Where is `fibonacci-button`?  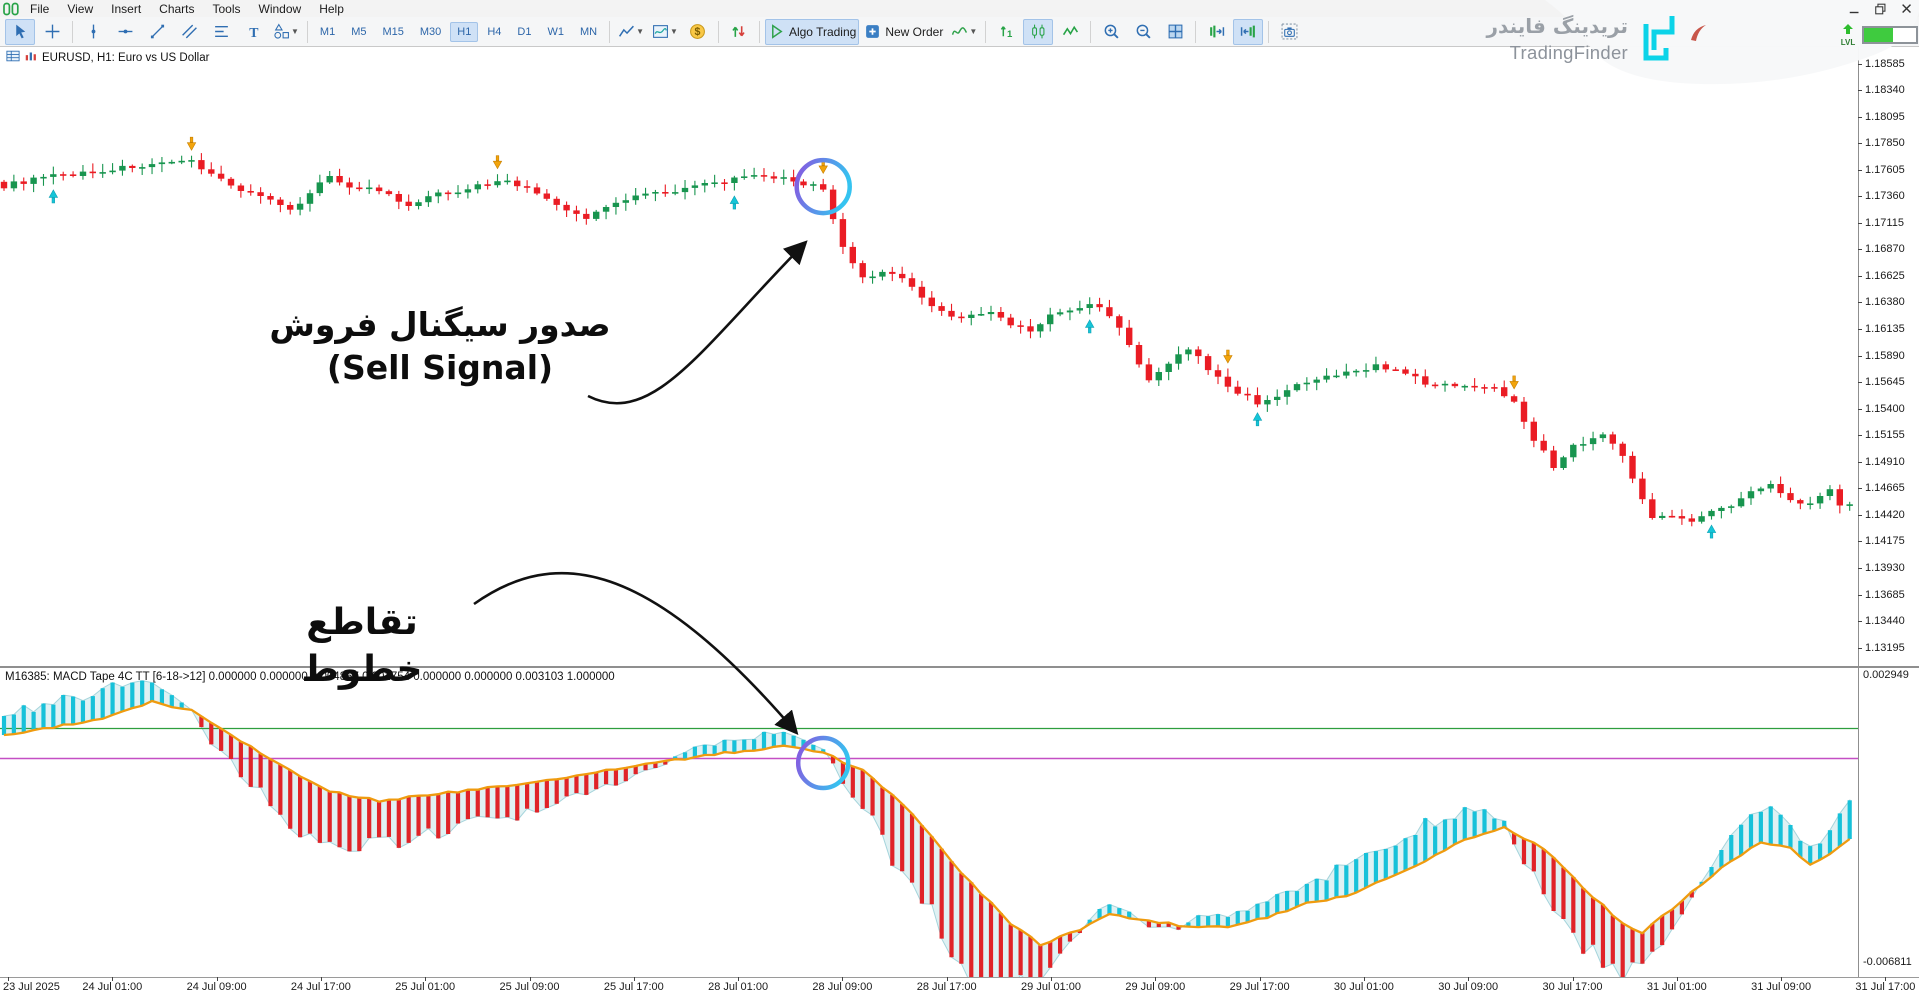
fibonacci-button is located at coordinates (221, 32).